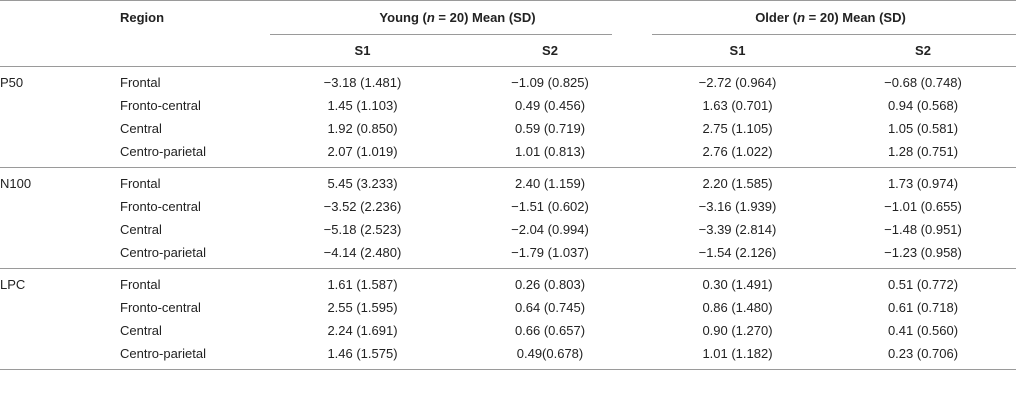 Image resolution: width=1016 pixels, height=403 pixels. I want to click on young-s2-cell: −1.79 (1.037), so click(550, 255).